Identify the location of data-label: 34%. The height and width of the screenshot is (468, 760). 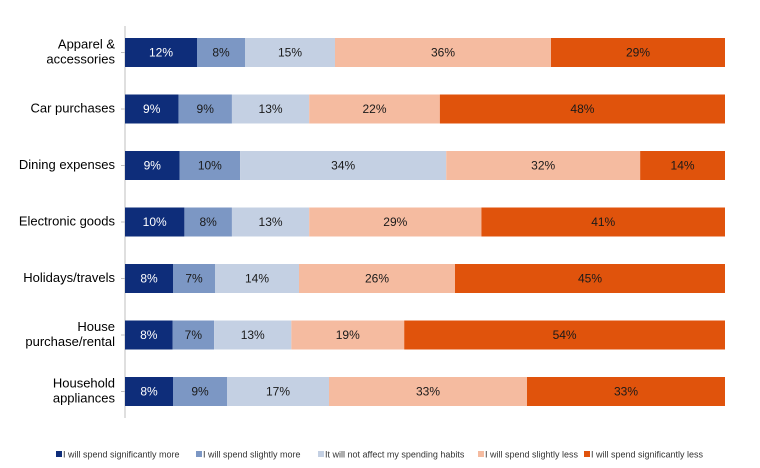
(343, 166).